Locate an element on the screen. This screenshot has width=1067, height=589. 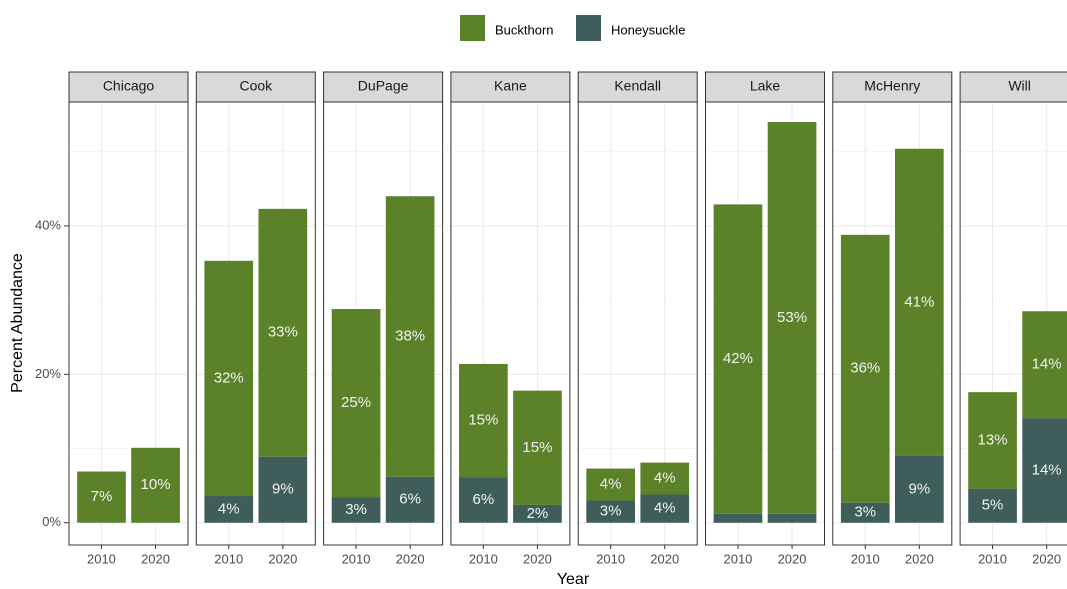
value-label: 36% is located at coordinates (865, 368).